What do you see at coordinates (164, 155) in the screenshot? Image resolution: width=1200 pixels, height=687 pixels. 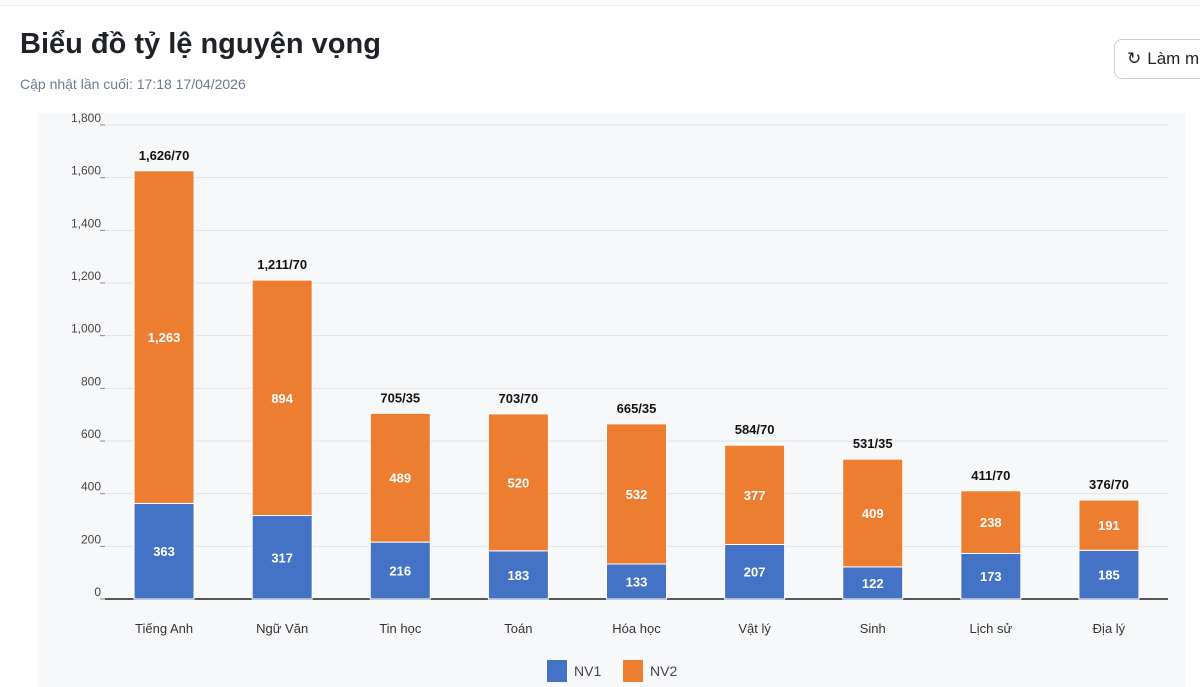 I see `total-label: 1,626/70` at bounding box center [164, 155].